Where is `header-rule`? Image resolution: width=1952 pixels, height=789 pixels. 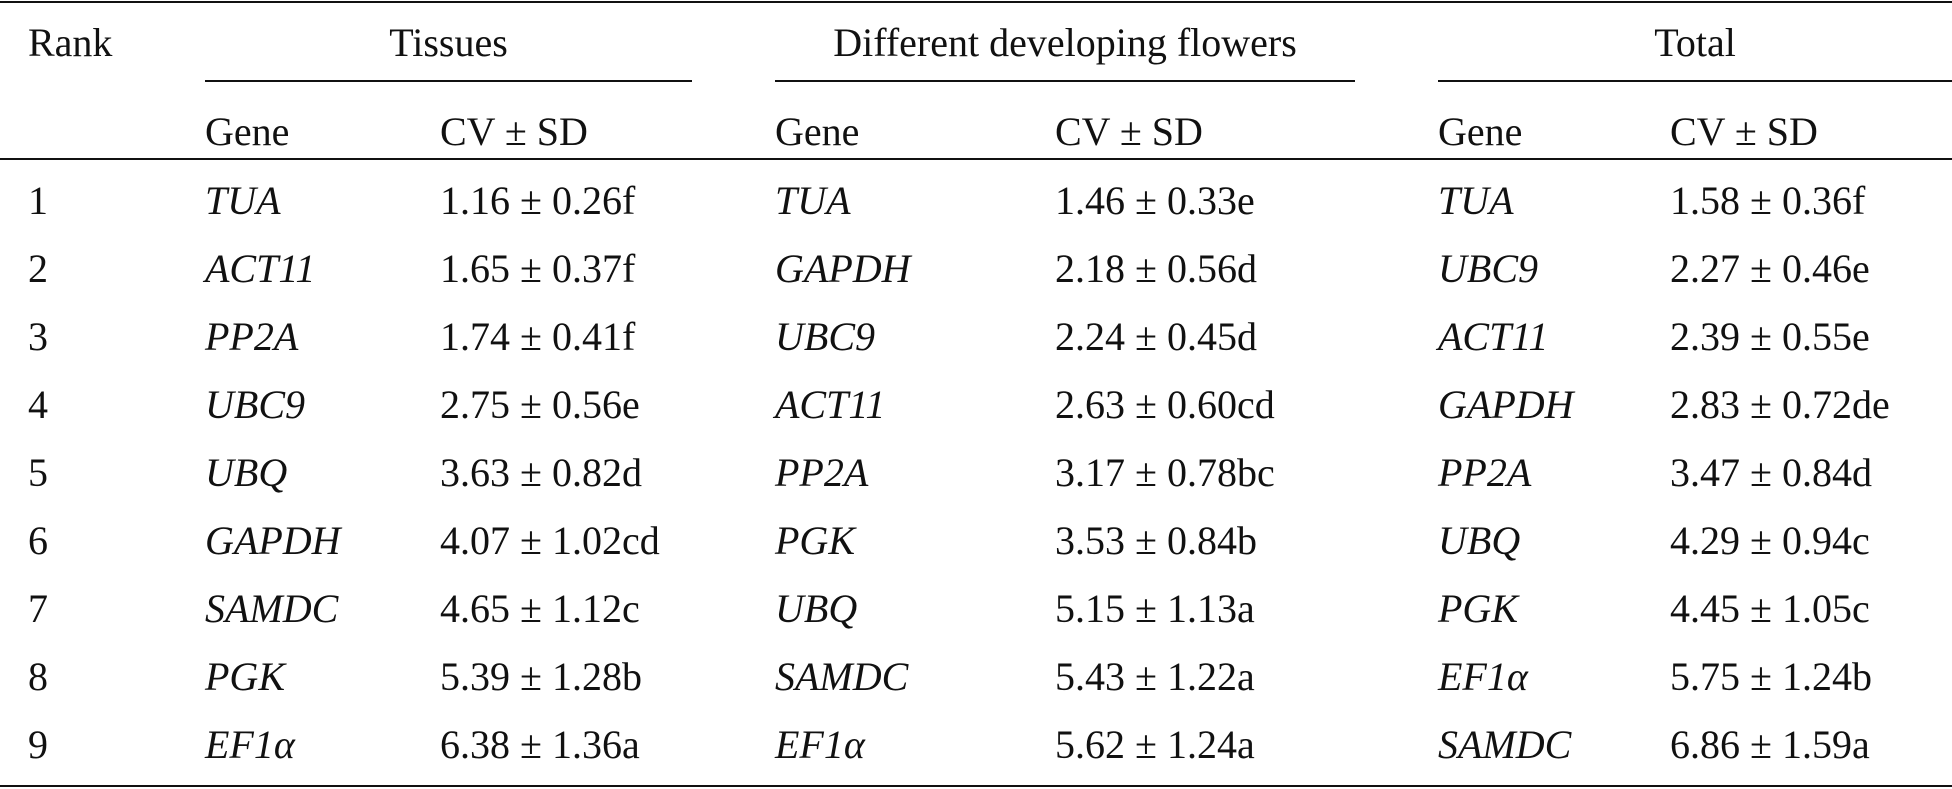
header-rule is located at coordinates (976, 159).